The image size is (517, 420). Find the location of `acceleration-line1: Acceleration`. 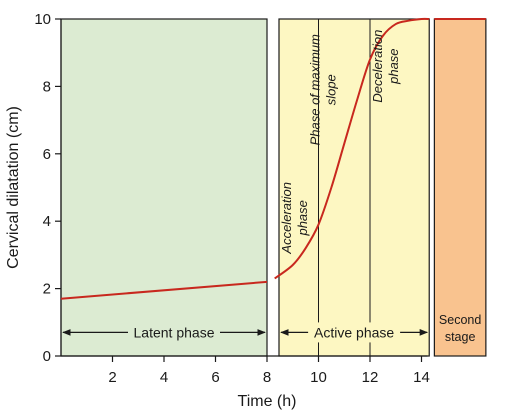

acceleration-line1: Acceleration is located at coordinates (286, 218).